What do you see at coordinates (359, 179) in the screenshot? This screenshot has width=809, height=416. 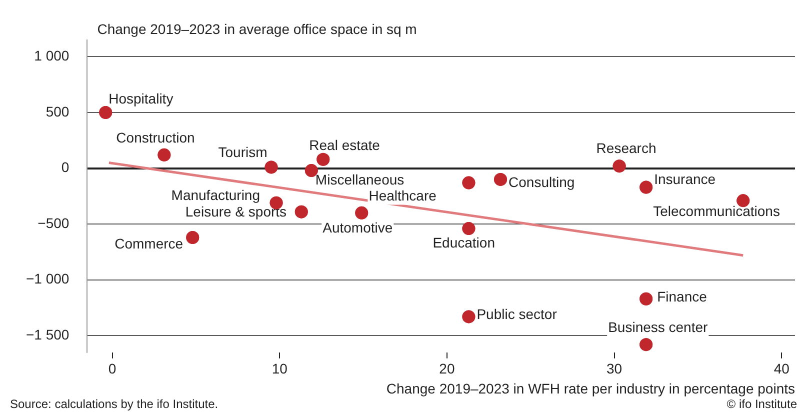 I see `annotation: Miscellaneous` at bounding box center [359, 179].